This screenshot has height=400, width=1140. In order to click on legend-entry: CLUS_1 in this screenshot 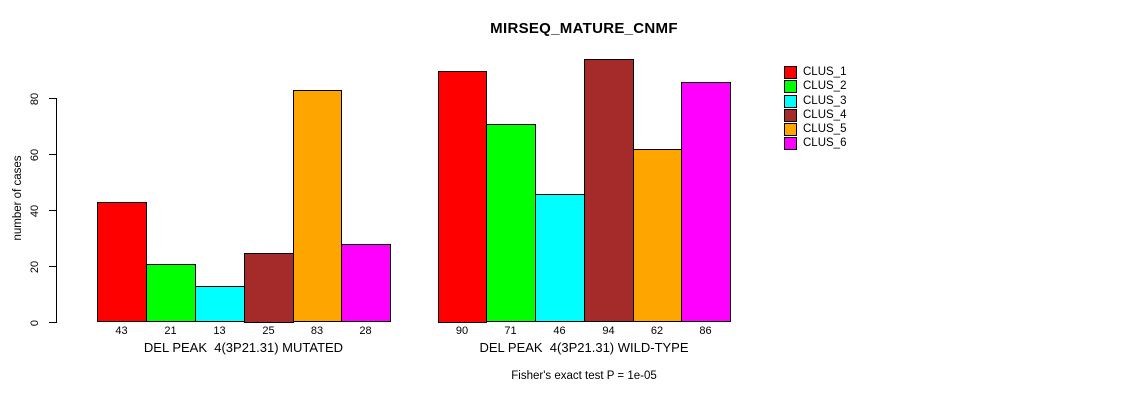, I will do `click(815, 72)`.